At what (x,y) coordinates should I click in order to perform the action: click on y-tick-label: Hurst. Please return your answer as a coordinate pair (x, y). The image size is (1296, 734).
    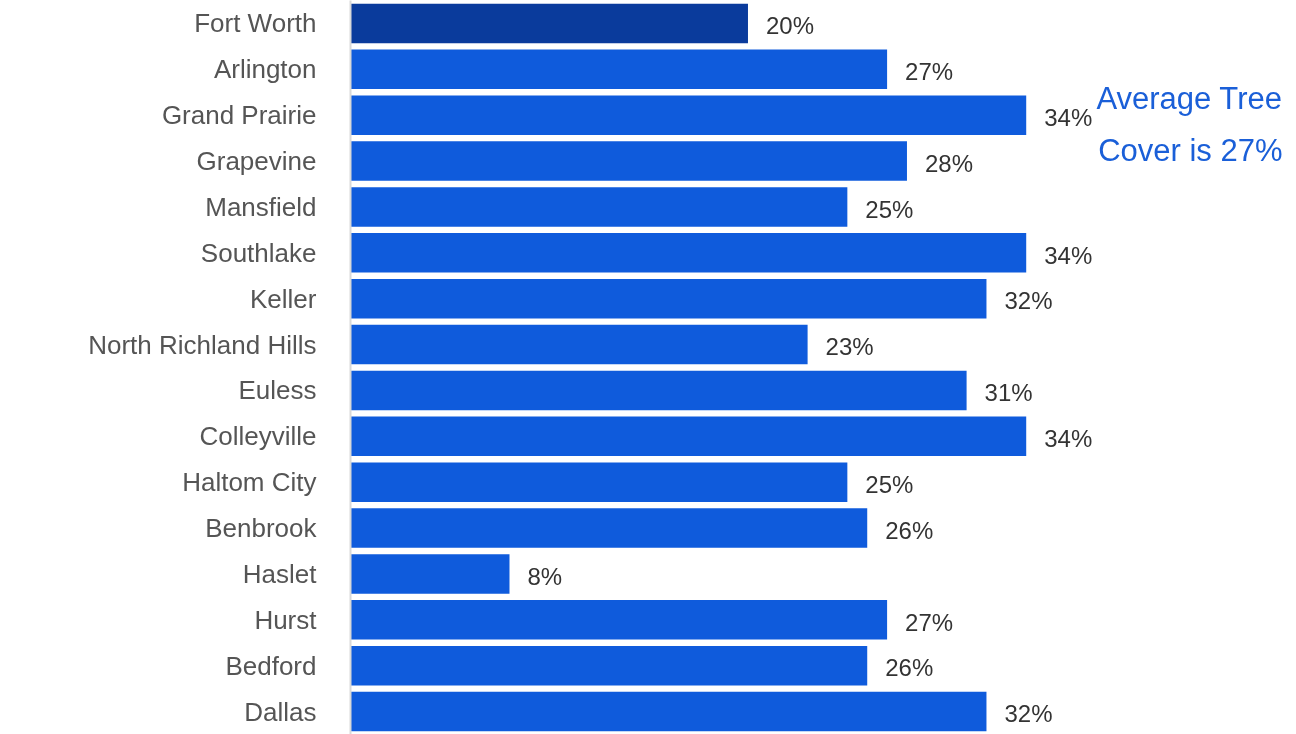
    Looking at the image, I should click on (286, 619).